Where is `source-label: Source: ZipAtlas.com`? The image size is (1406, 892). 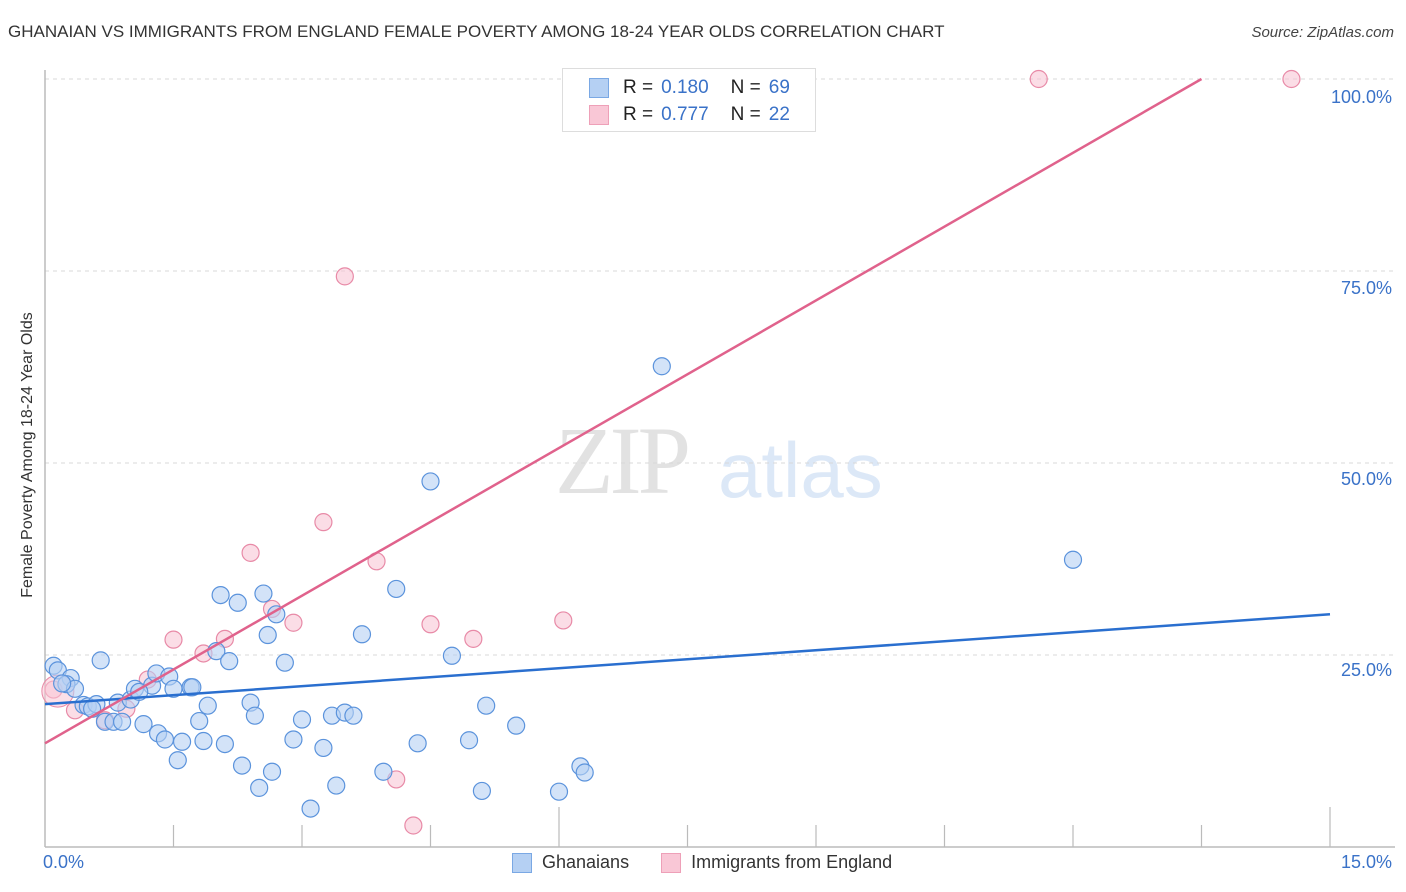
source-label: Source: ZipAtlas.com is located at coordinates (1322, 32).